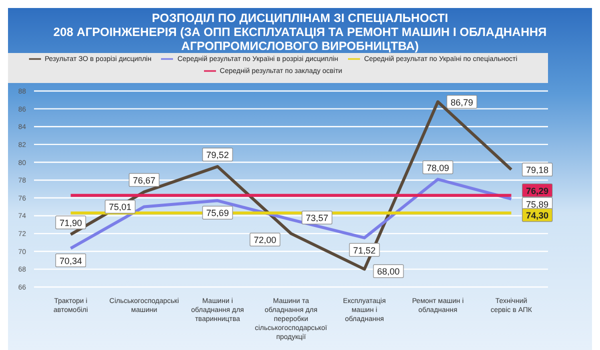 Image resolution: width=600 pixels, height=350 pixels. I want to click on data-label: 86,79, so click(462, 102).